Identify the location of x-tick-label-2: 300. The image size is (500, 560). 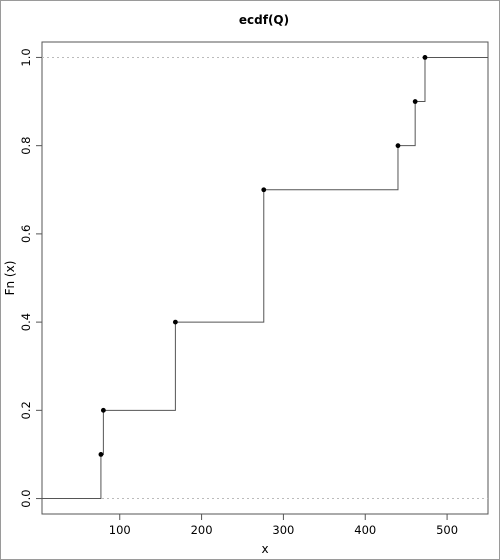
(283, 530).